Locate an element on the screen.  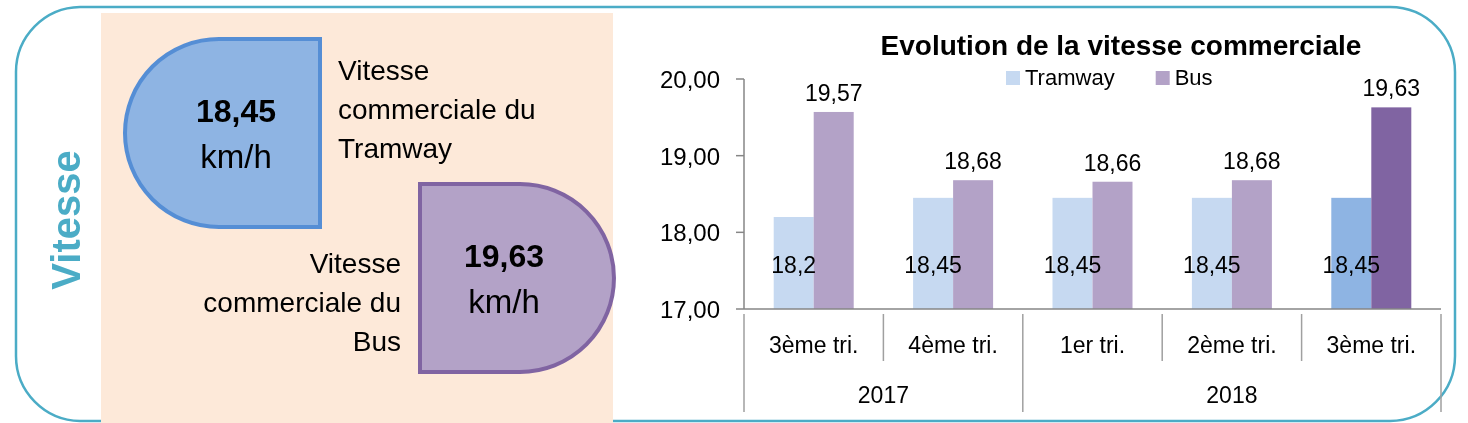
x-tick-label: 1er tri. is located at coordinates (1092, 345).